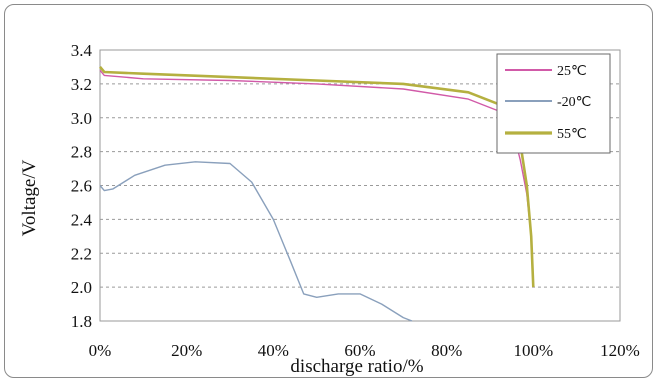  What do you see at coordinates (273, 350) in the screenshot?
I see `x-tick-label: 40%` at bounding box center [273, 350].